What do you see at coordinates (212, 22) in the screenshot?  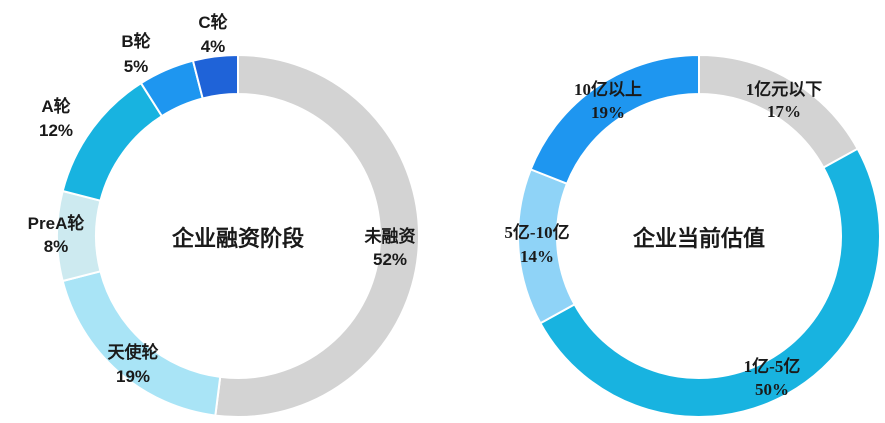 I see `slice-label-category: C轮` at bounding box center [212, 22].